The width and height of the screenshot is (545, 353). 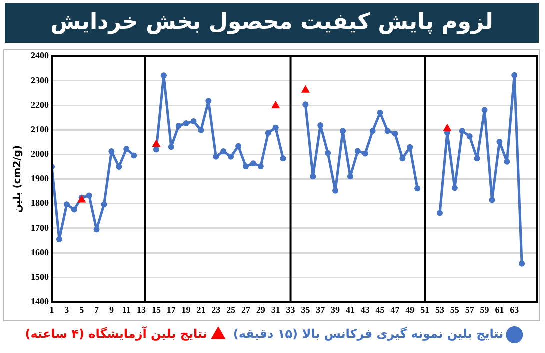 I want to click on x-tick-label: 61, so click(x=500, y=309).